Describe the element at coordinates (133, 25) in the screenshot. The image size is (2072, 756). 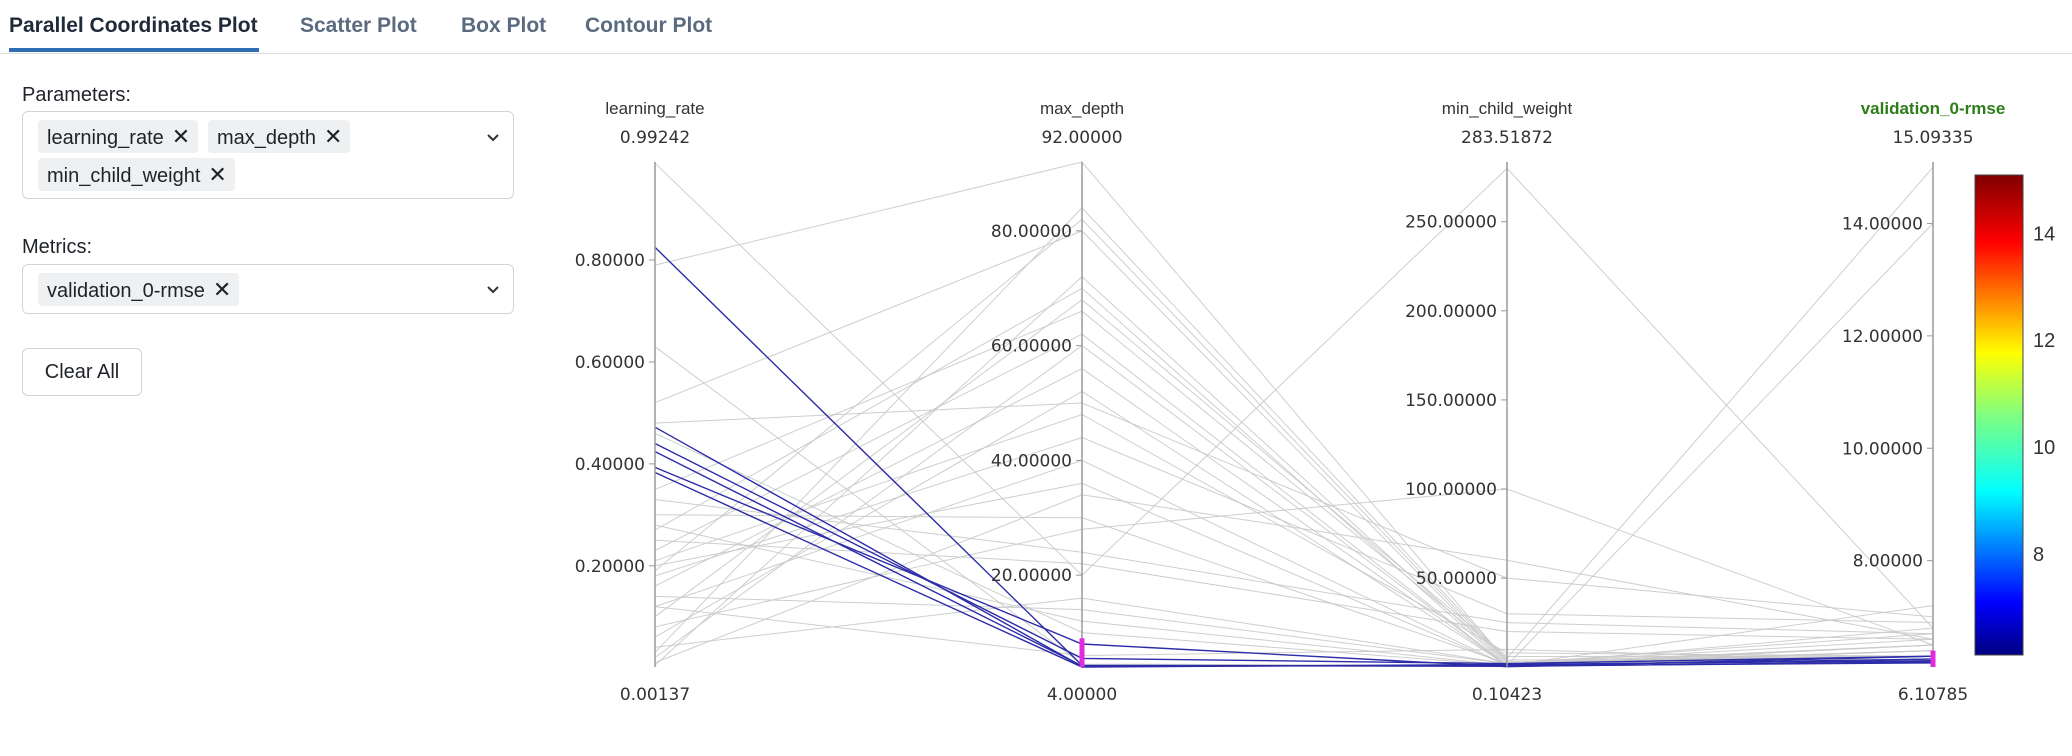
I see `tab-parallel-coordinates-plot: Parallel Coordinates Plot` at that location.